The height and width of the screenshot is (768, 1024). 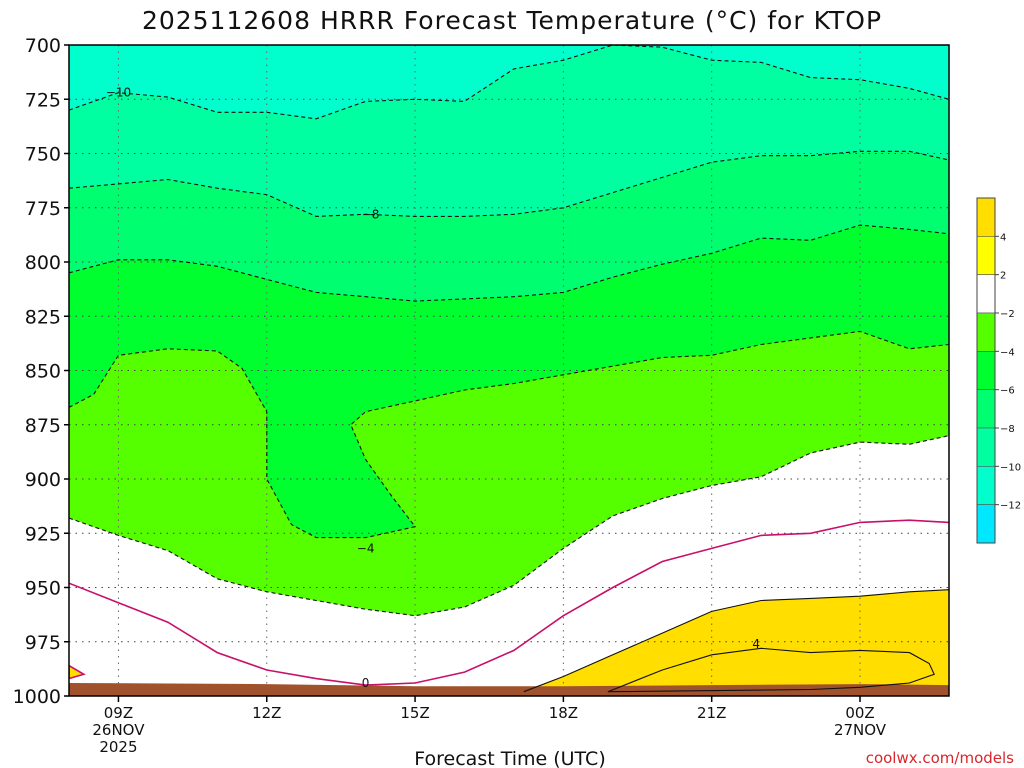 What do you see at coordinates (756, 644) in the screenshot?
I see `contour-label: 4` at bounding box center [756, 644].